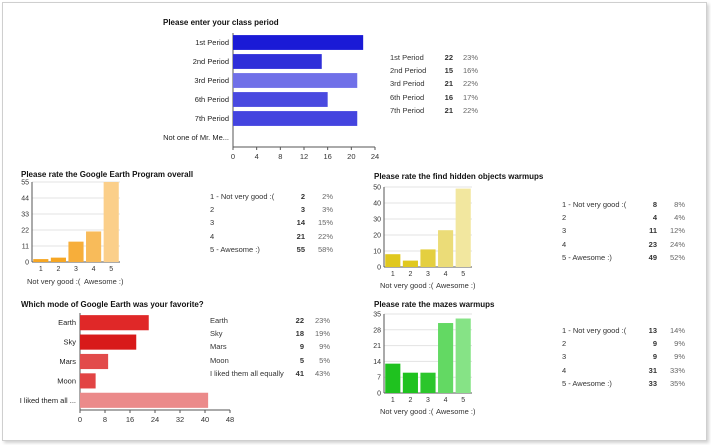  I want to click on stats-row: 3rd Period 21 22%, so click(440, 85).